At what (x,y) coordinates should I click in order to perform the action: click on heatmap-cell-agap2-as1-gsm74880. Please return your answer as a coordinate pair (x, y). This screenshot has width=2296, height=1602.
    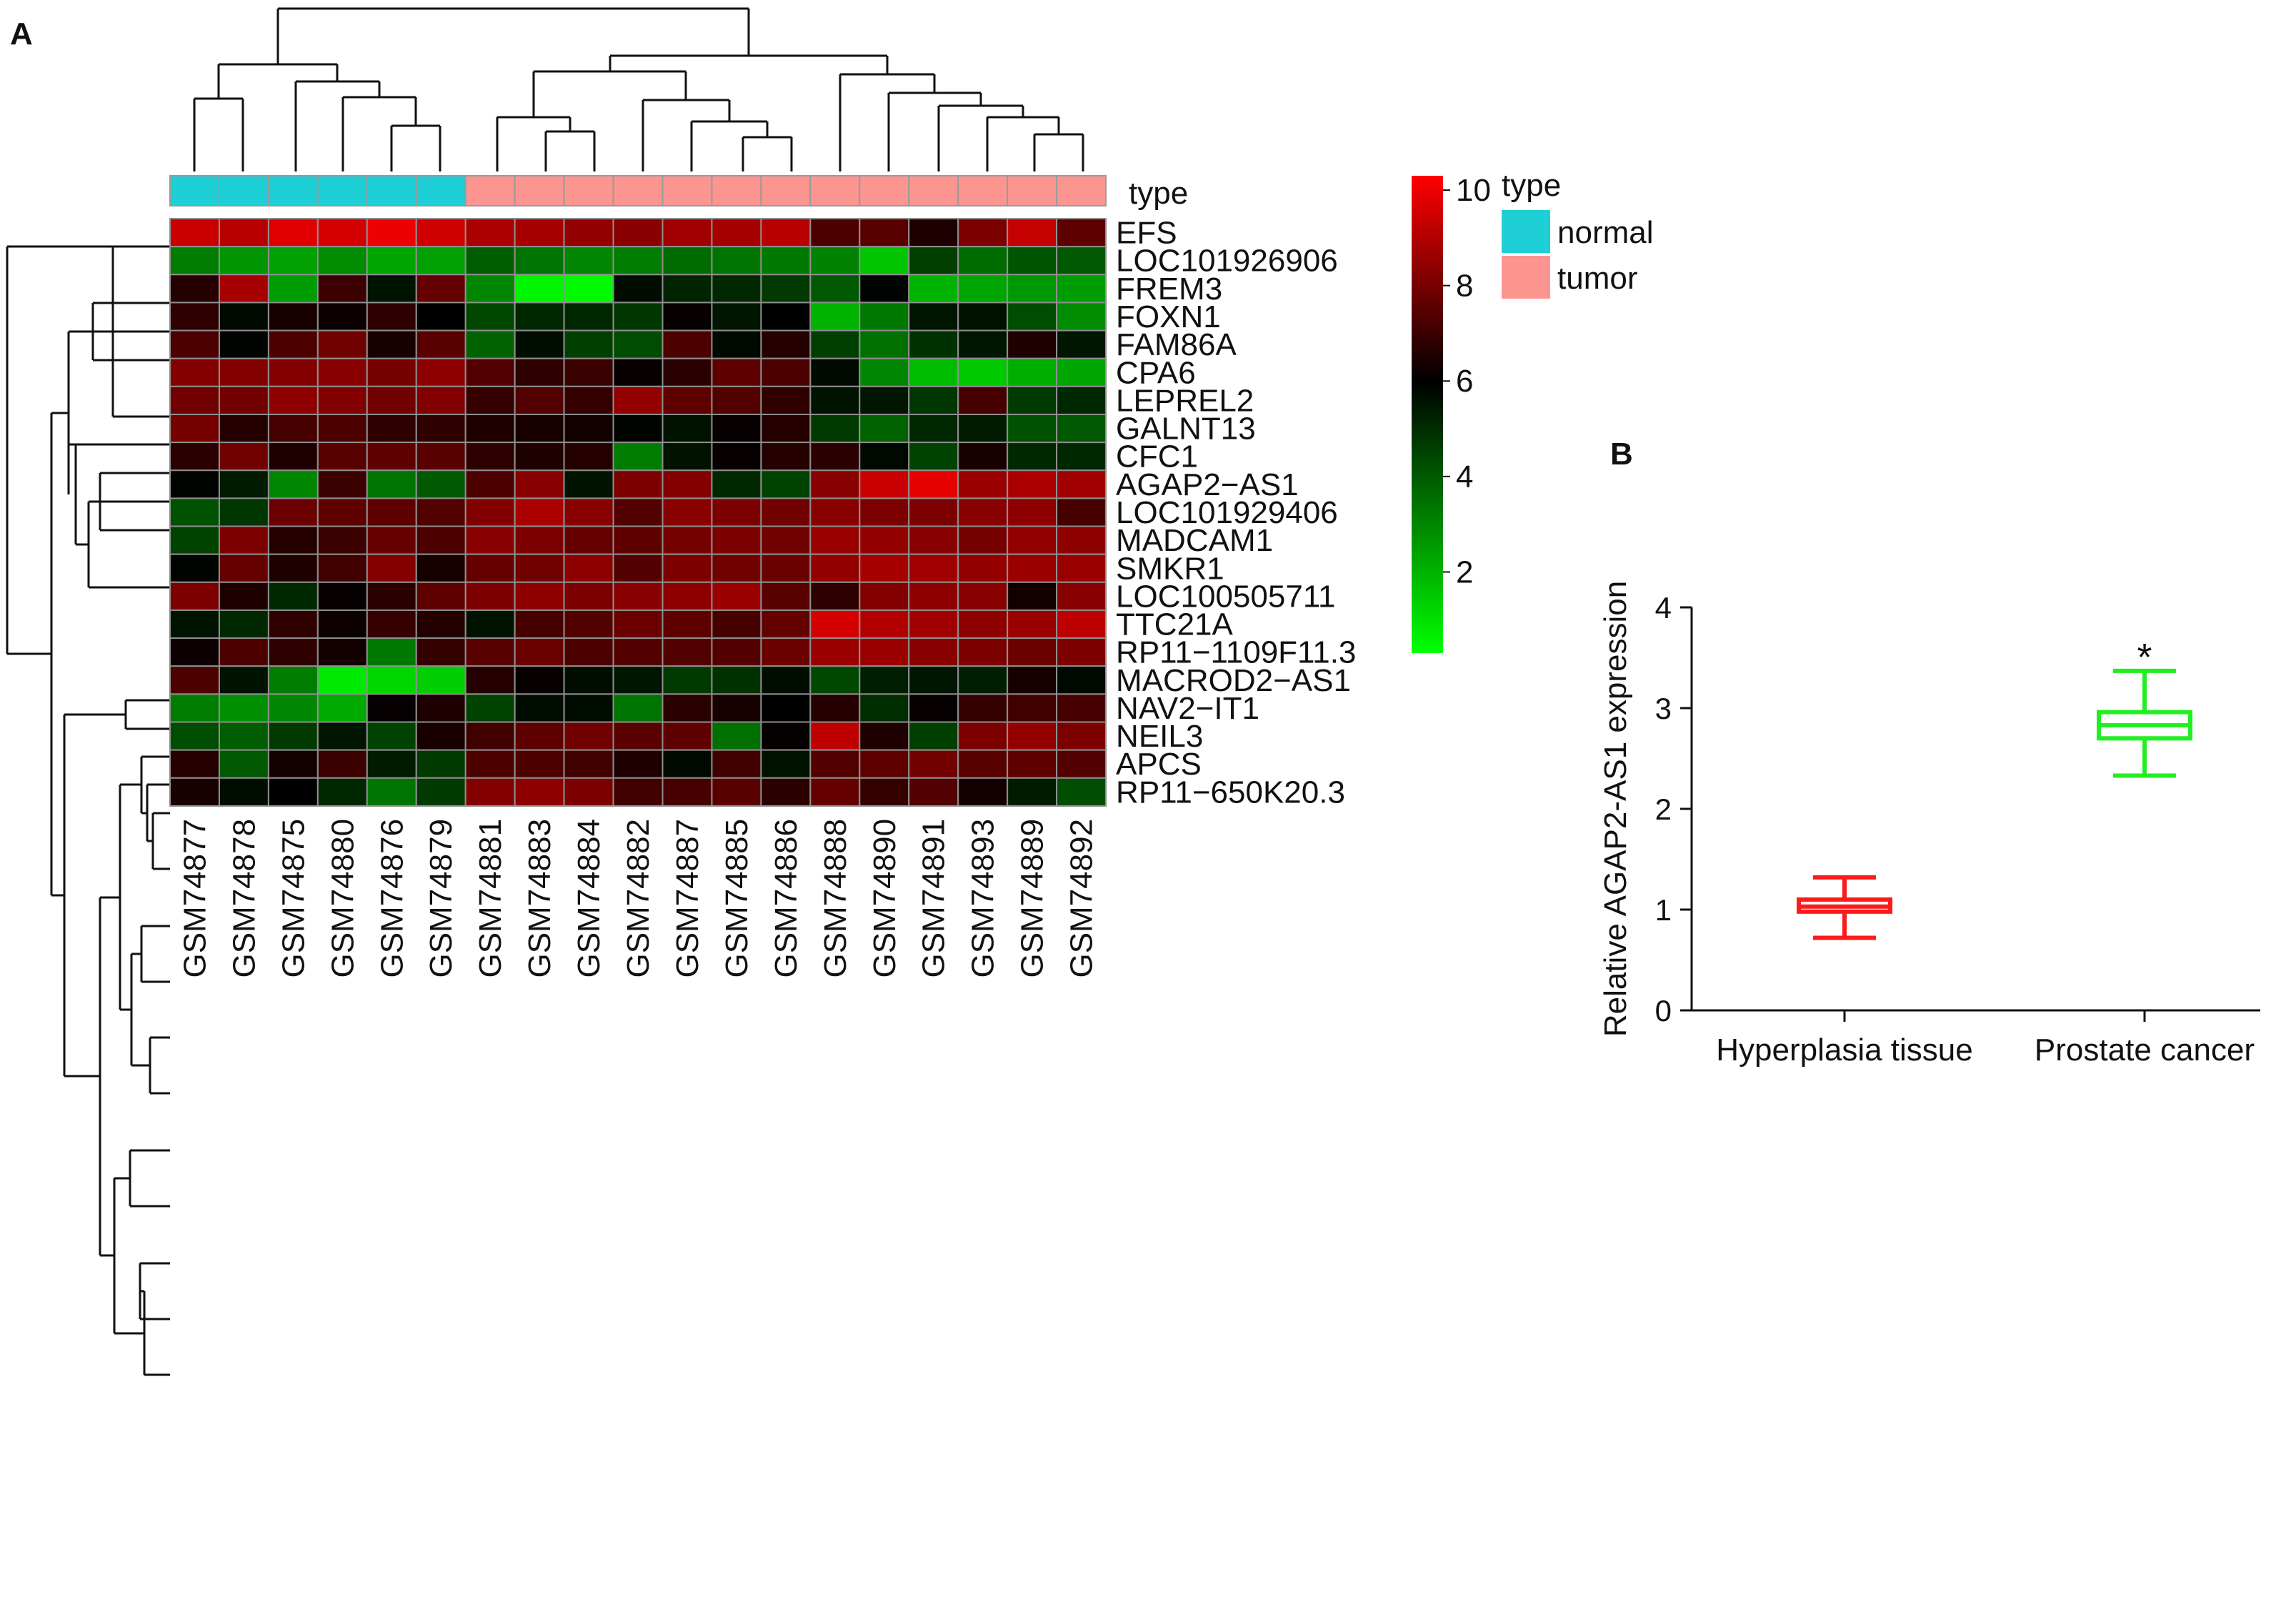
    Looking at the image, I should click on (342, 484).